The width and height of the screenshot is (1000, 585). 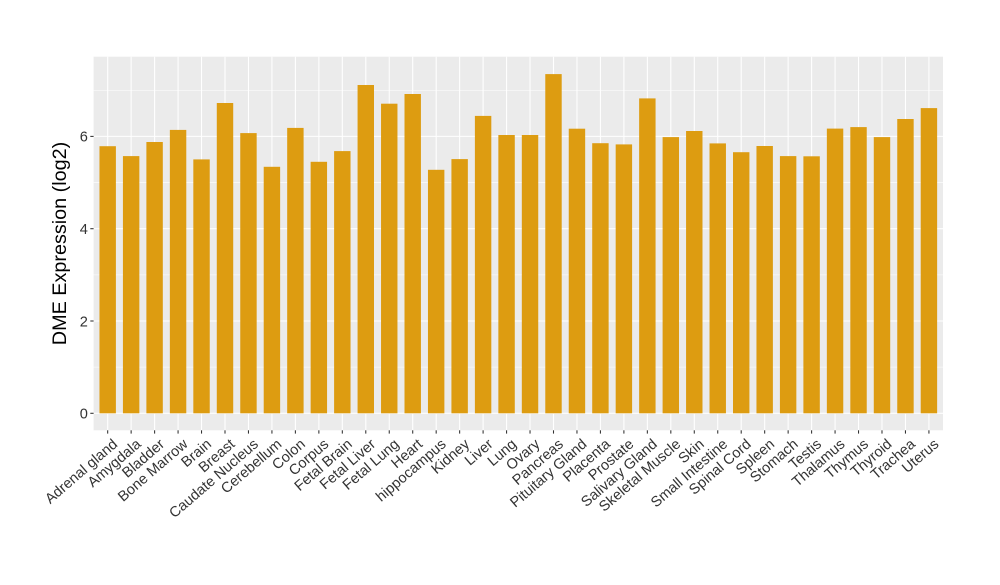 I want to click on svg-text: DME Expression (log2), so click(x=60, y=243).